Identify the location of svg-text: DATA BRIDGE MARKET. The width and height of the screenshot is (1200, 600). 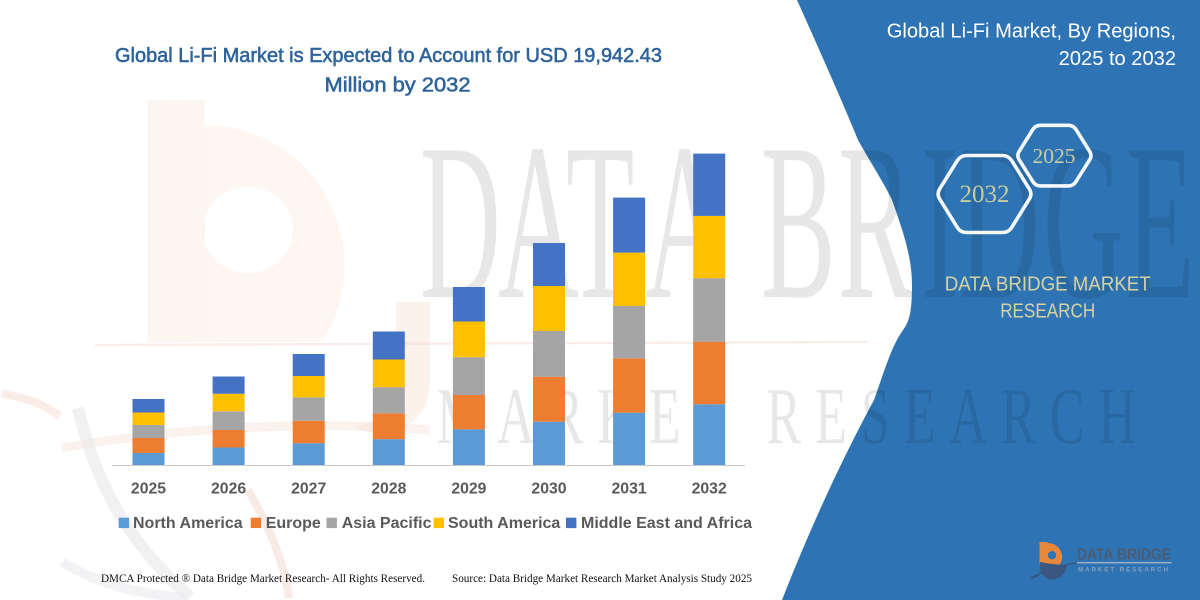
(1048, 284).